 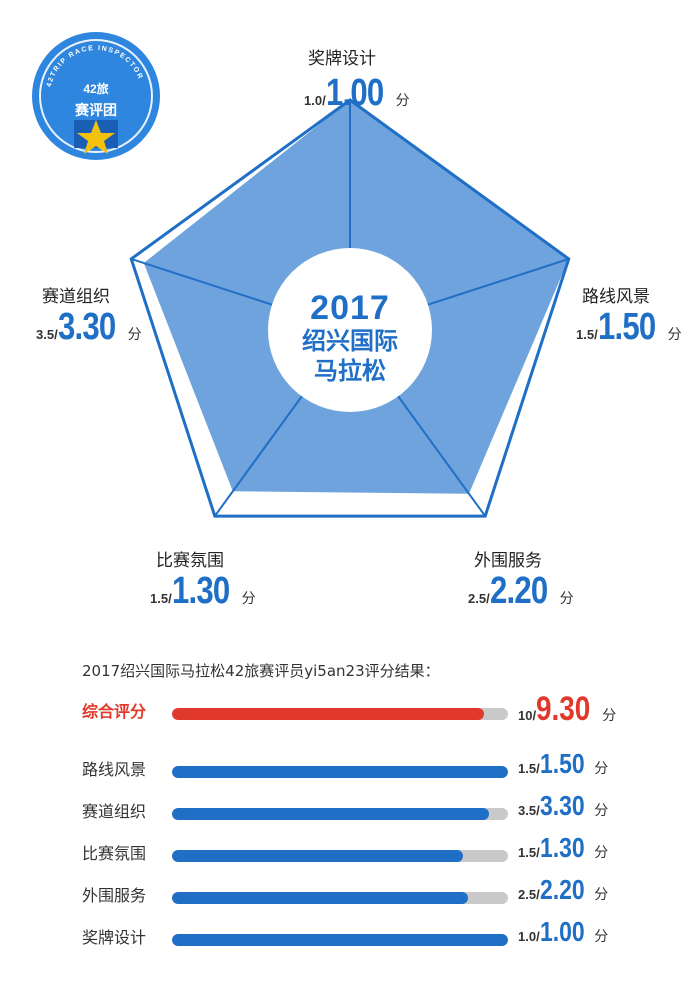 I want to click on bar-score: 1.5/1.50 分, so click(x=563, y=764).